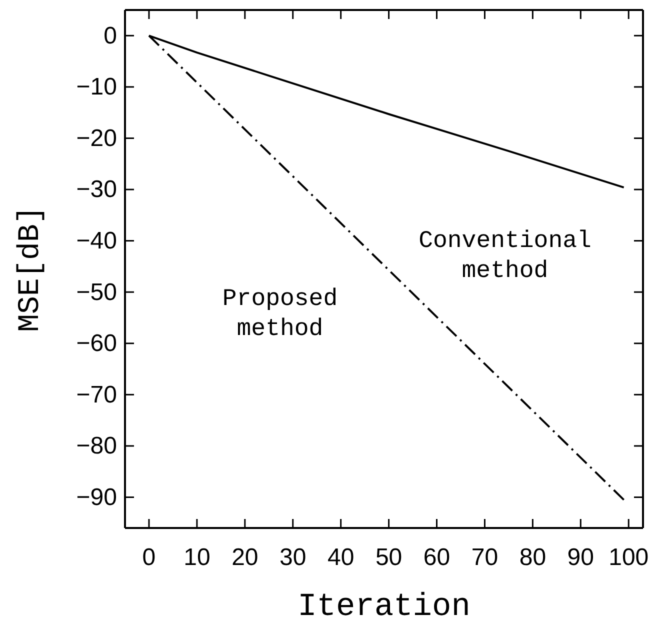  Describe the element at coordinates (505, 256) in the screenshot. I see `legend-label: Conventional method` at that location.